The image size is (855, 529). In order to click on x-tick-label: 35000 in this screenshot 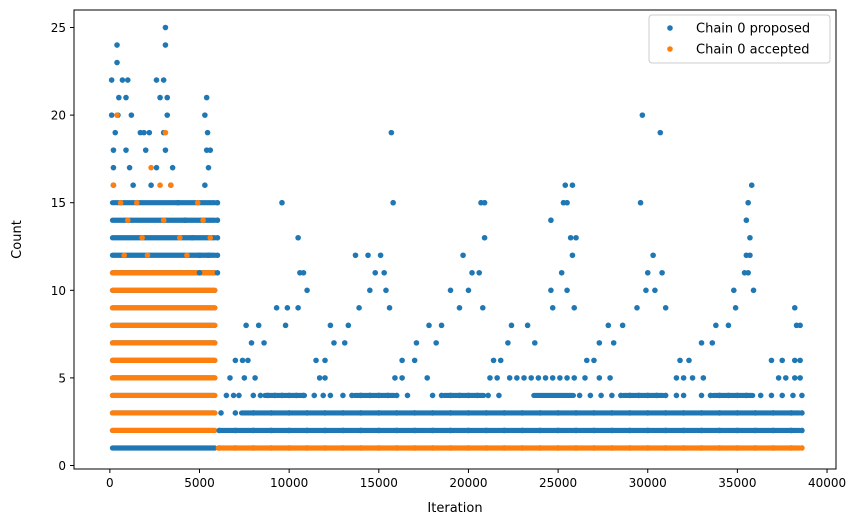, I will do `click(737, 483)`.